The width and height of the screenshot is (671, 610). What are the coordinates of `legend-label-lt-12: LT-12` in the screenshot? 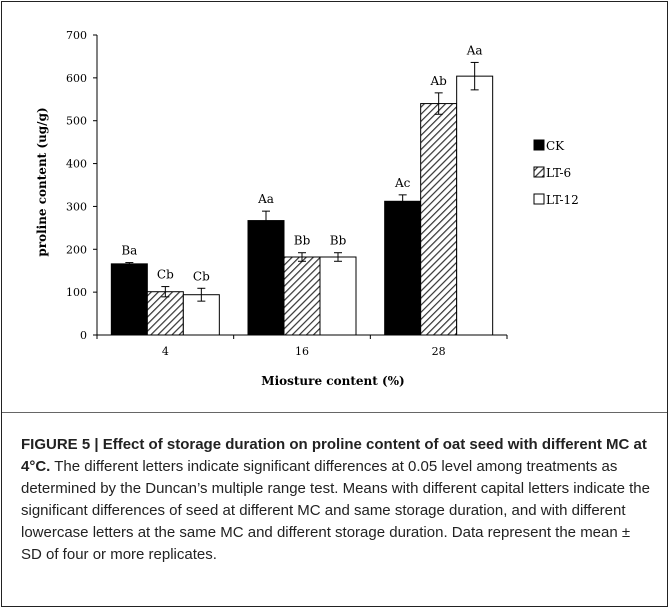 It's located at (562, 200).